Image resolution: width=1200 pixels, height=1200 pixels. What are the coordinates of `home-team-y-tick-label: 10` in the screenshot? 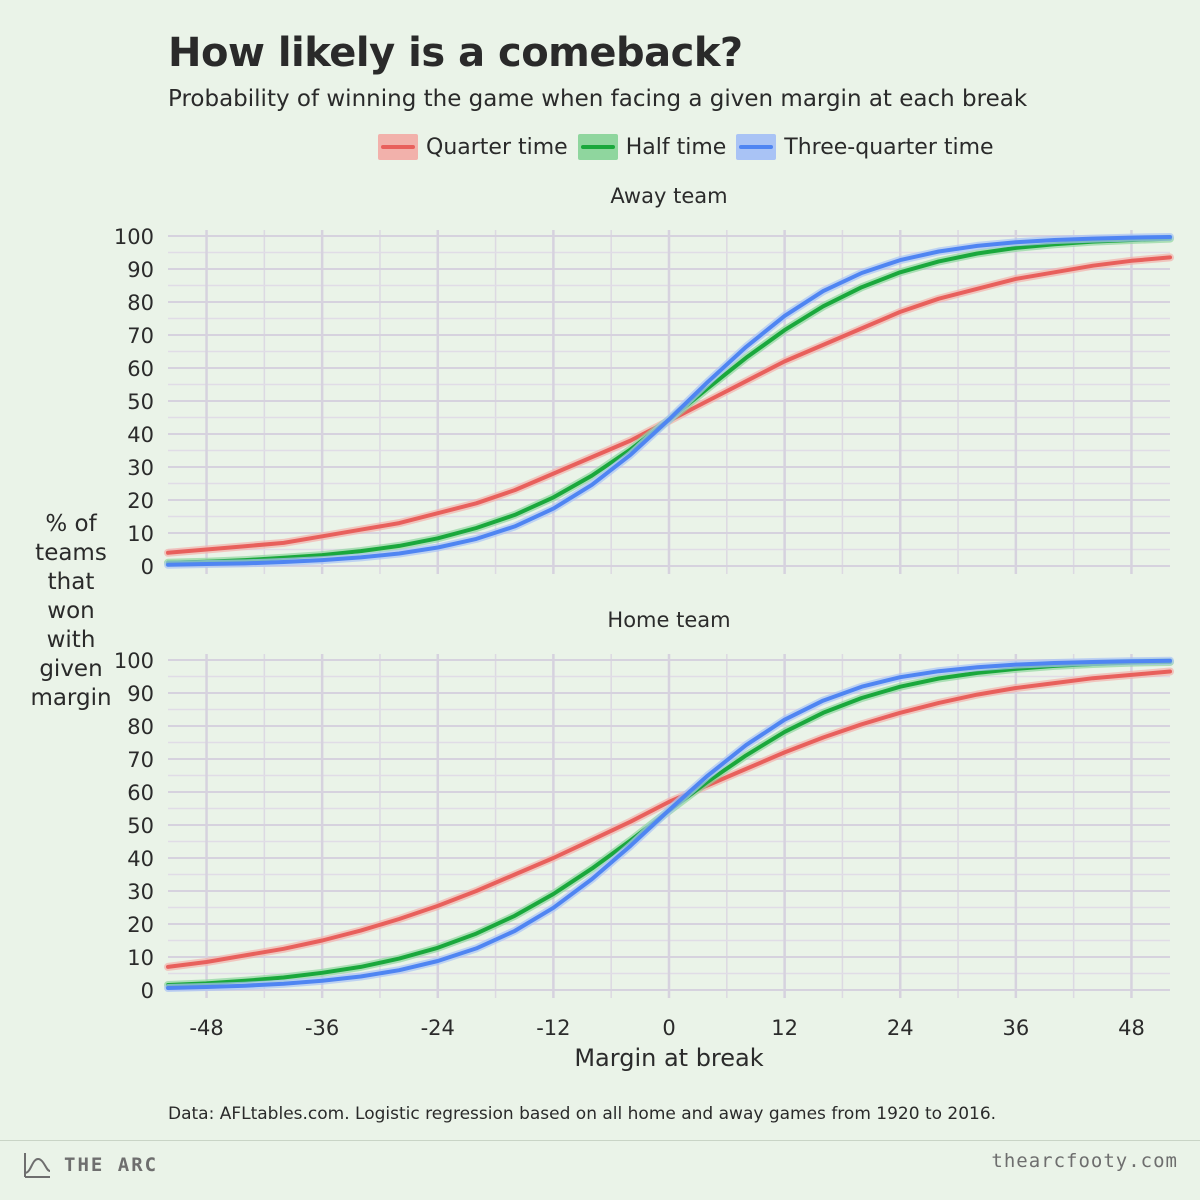 It's located at (140, 958).